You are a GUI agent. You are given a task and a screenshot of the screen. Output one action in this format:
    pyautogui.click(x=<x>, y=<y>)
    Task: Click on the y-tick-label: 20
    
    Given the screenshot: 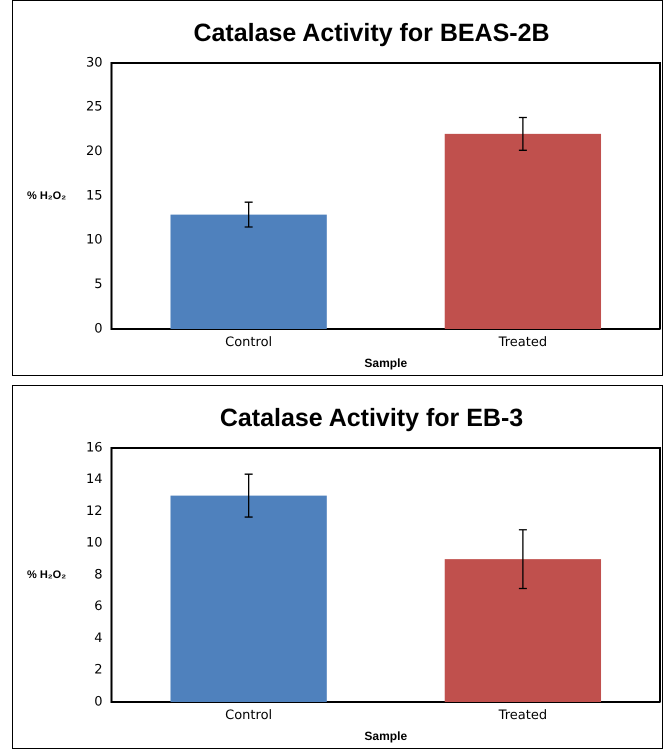 What is the action you would take?
    pyautogui.click(x=94, y=152)
    